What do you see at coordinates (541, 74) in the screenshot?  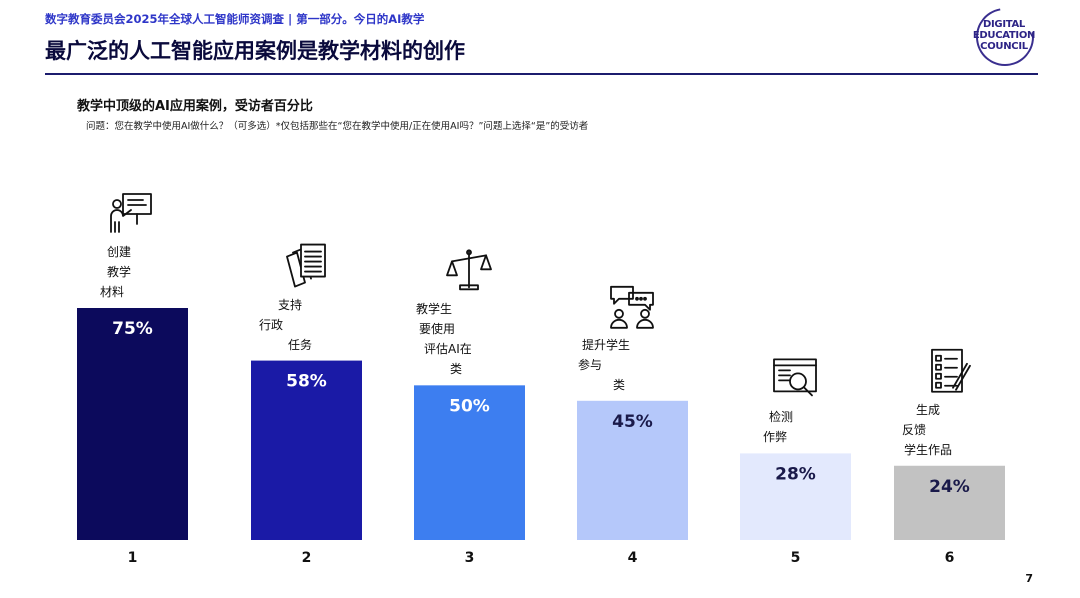 I see `header-divider` at bounding box center [541, 74].